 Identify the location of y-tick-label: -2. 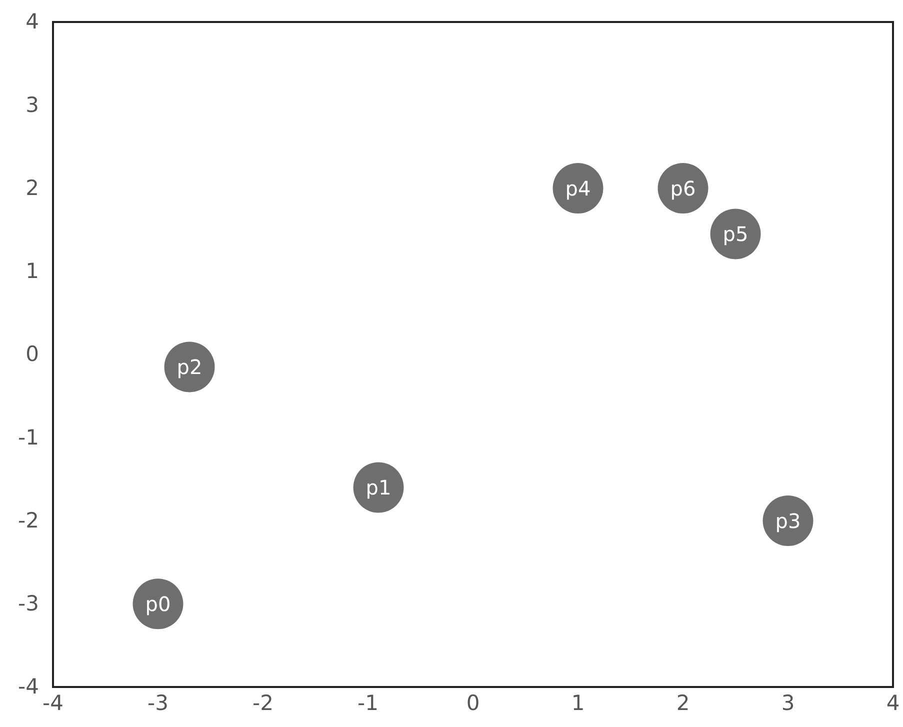
(28, 520).